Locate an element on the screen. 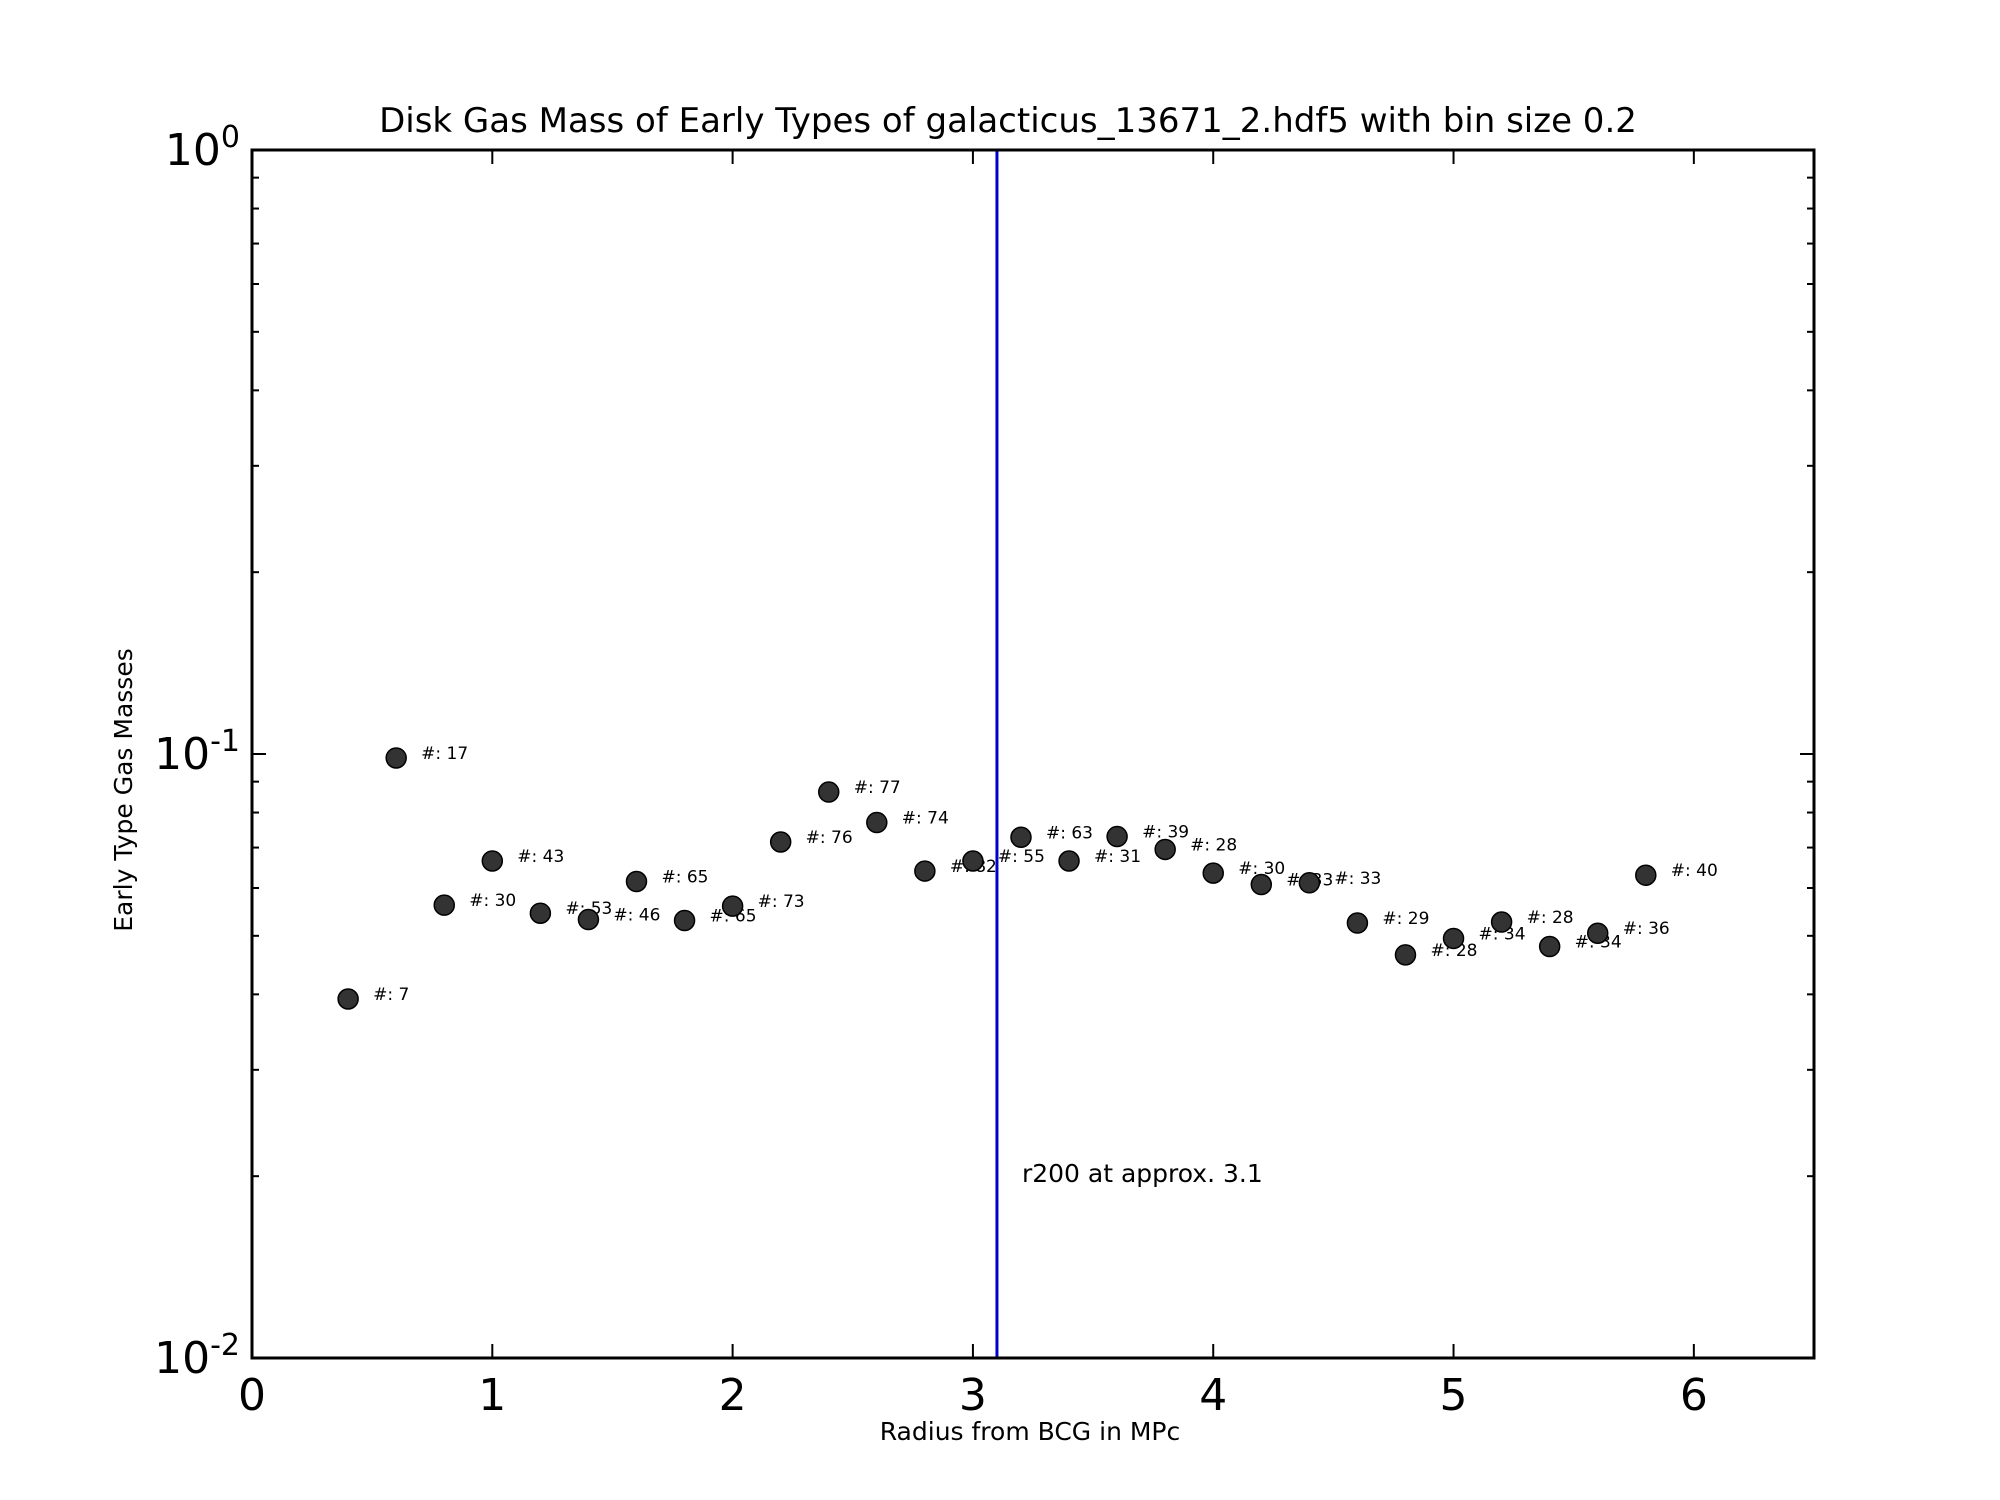 The height and width of the screenshot is (1500, 2000). data-point-label: #: 74 is located at coordinates (925, 819).